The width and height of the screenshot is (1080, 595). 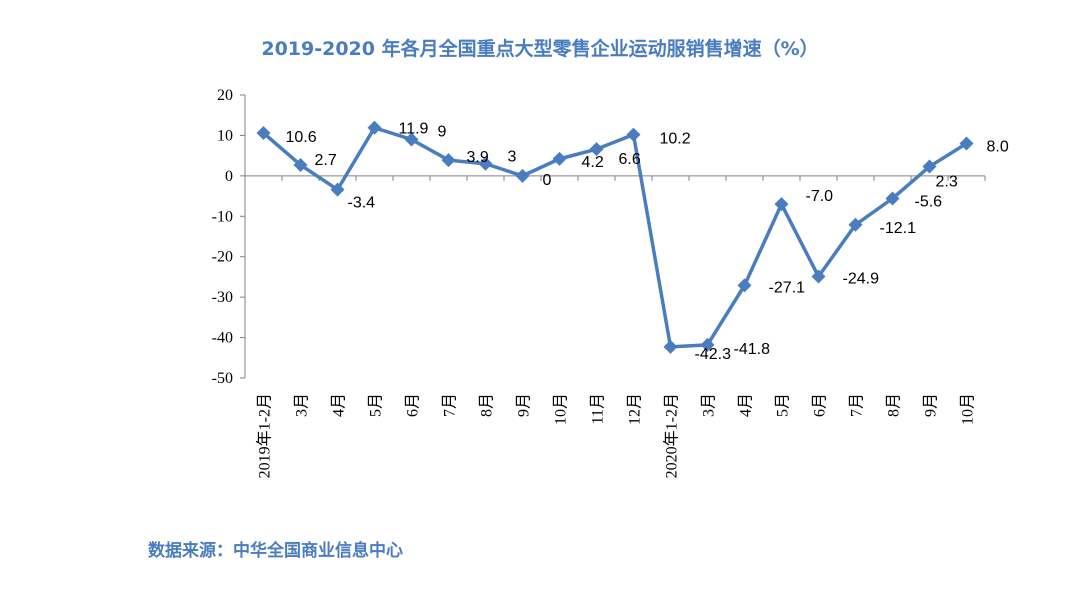 What do you see at coordinates (225, 95) in the screenshot?
I see `y-tick-label: 20` at bounding box center [225, 95].